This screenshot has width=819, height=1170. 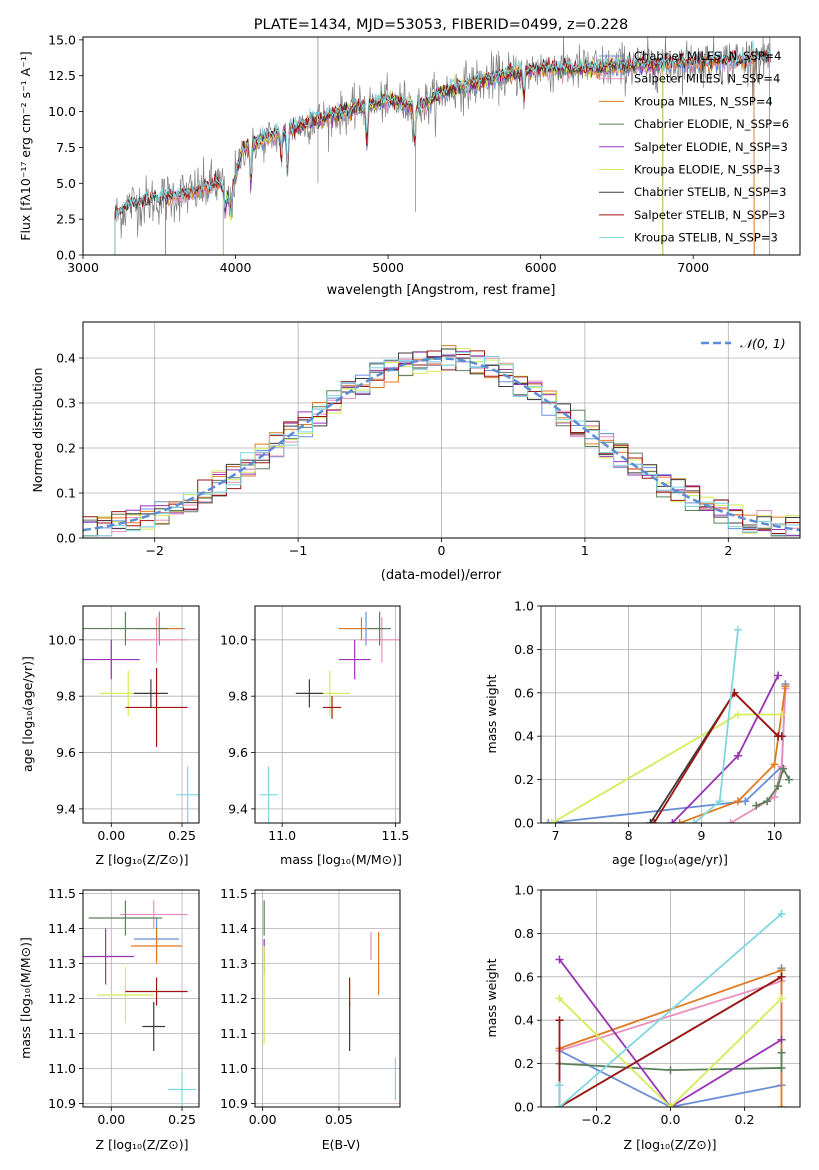 I want to click on plot-area-mass_vs_Z, so click(x=141, y=998).